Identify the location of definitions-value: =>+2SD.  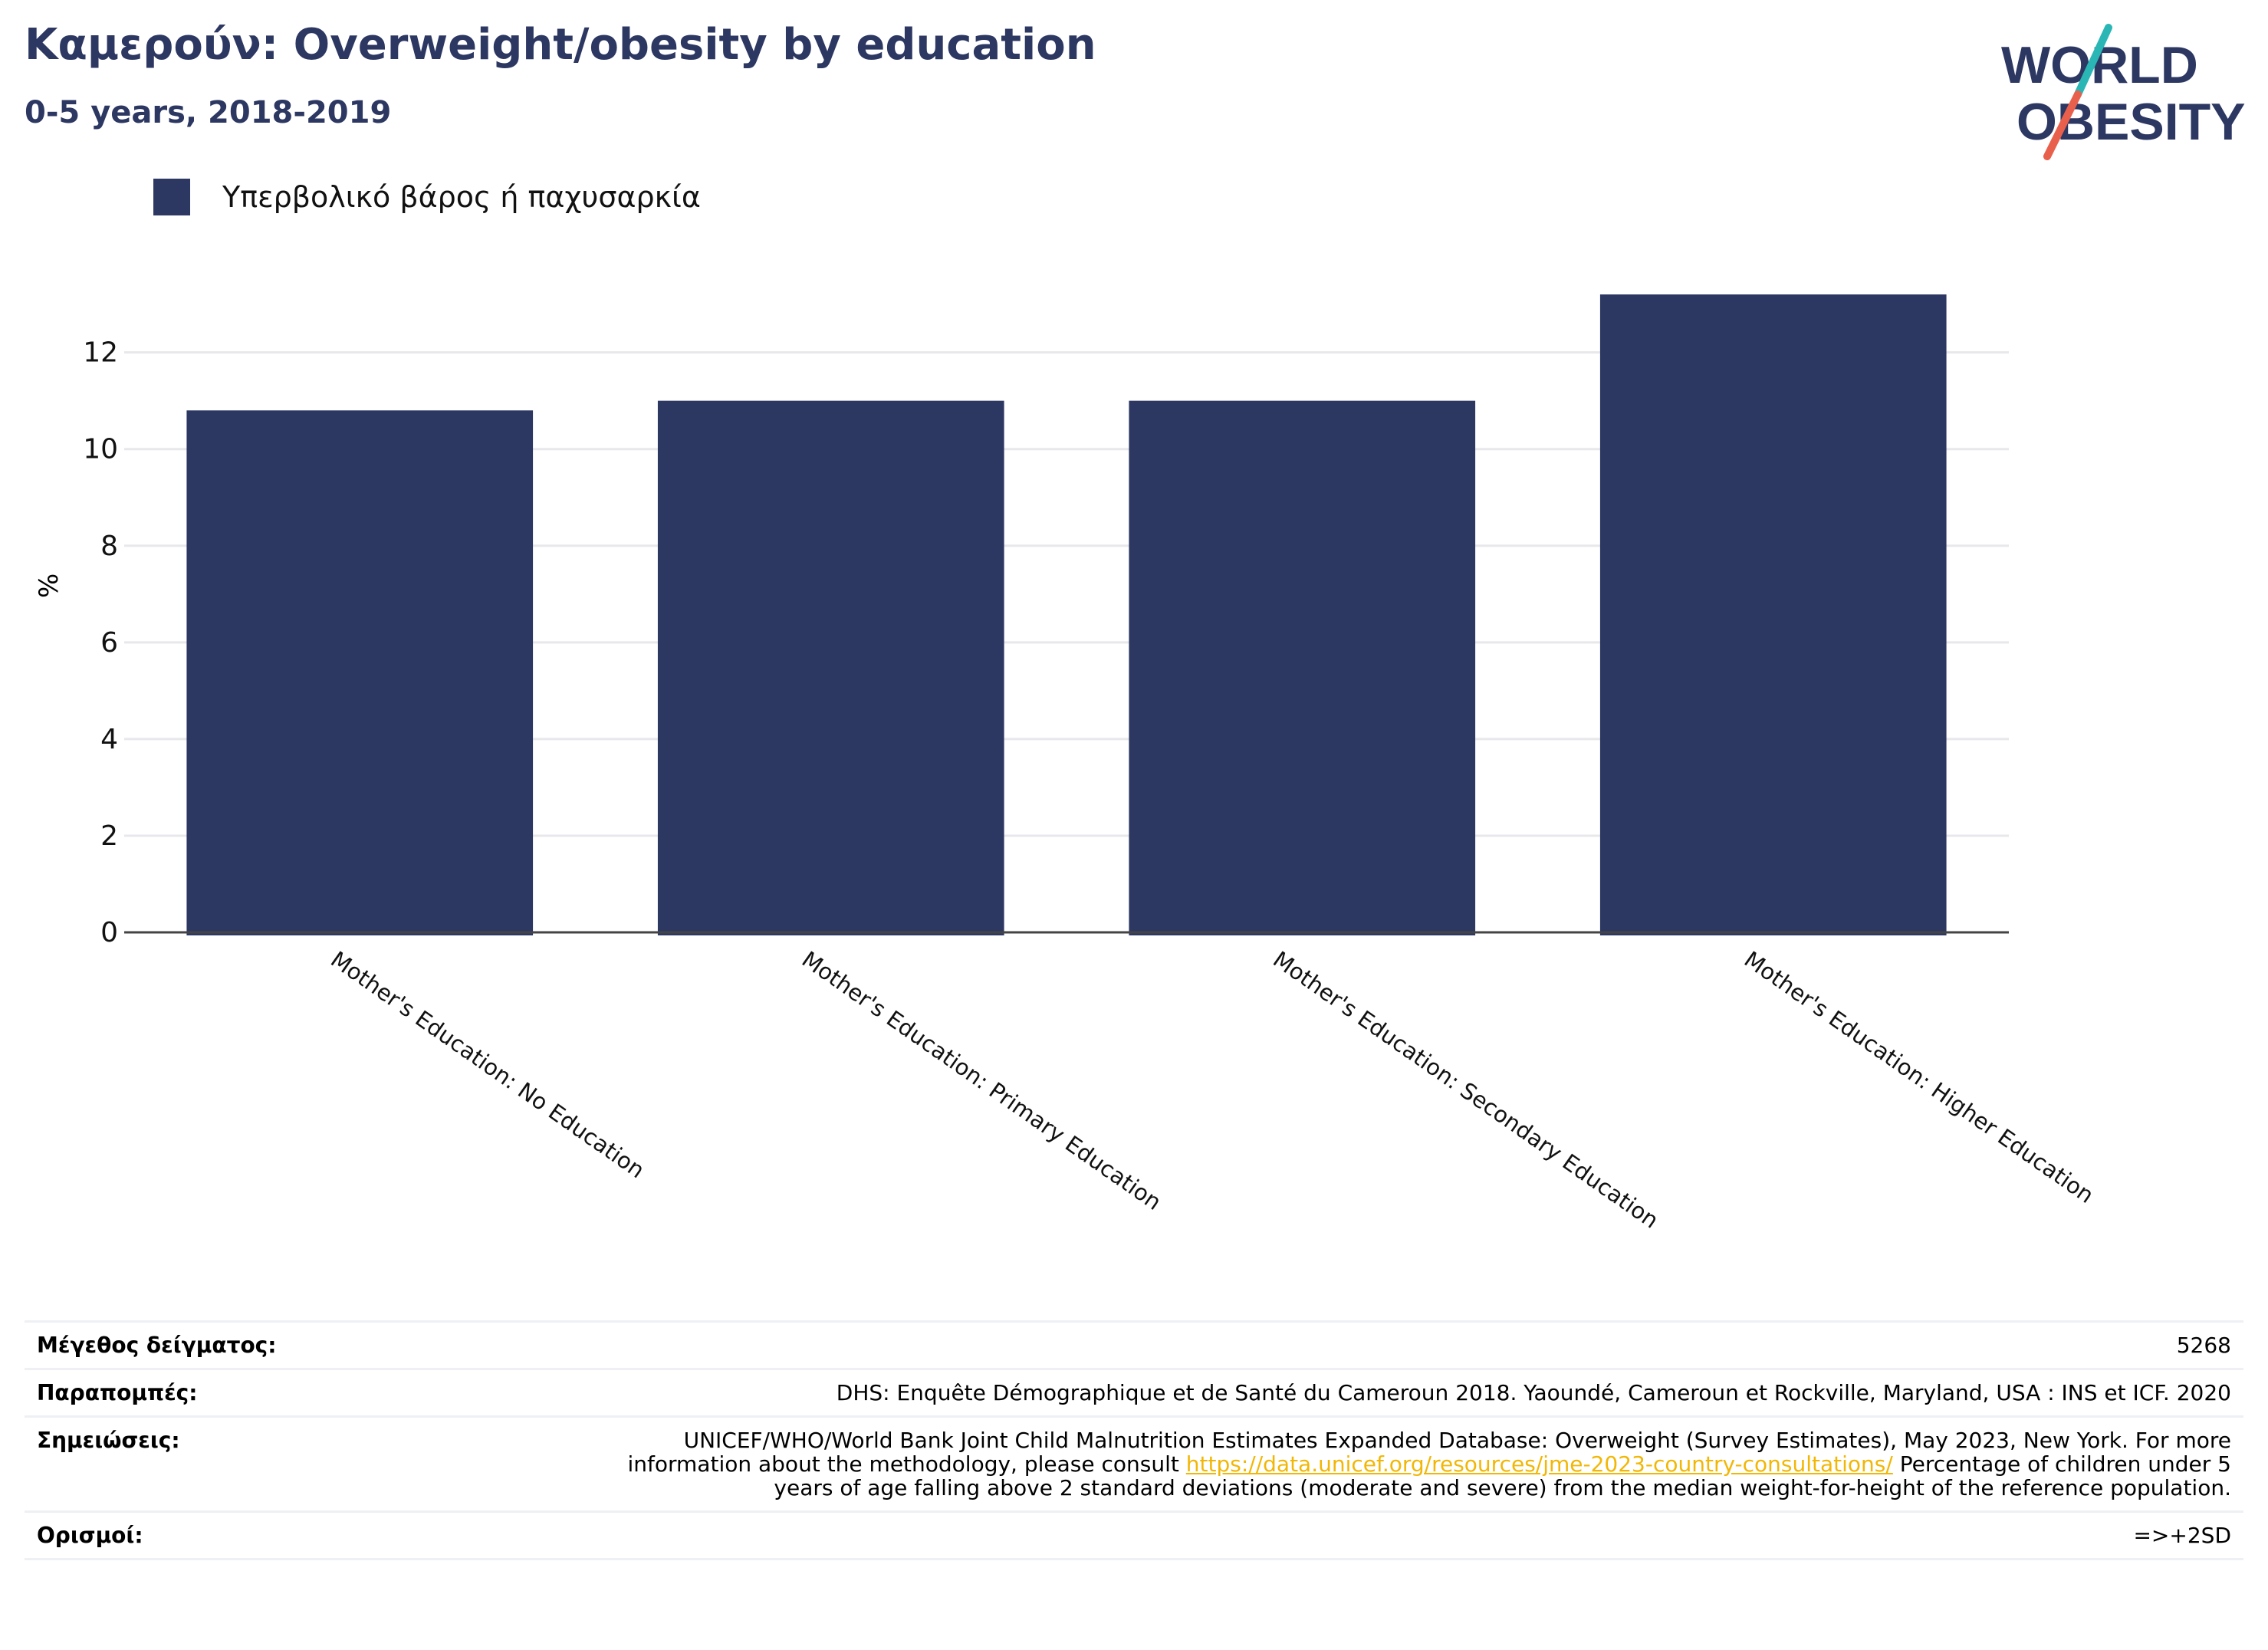
(2182, 1535).